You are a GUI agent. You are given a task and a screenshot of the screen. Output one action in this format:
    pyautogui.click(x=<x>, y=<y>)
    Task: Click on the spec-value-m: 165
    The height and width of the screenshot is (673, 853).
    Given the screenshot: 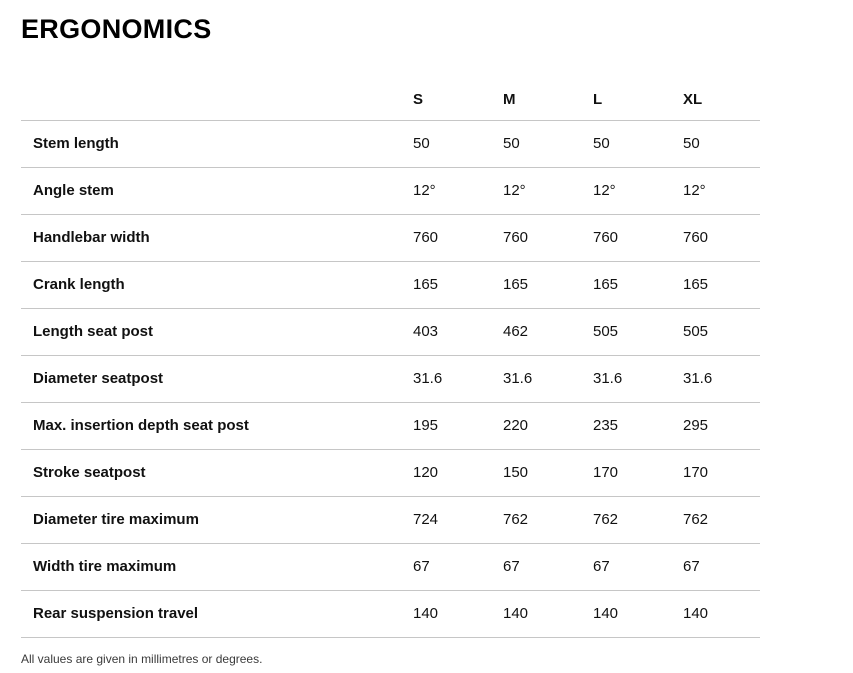 What is the action you would take?
    pyautogui.click(x=516, y=284)
    